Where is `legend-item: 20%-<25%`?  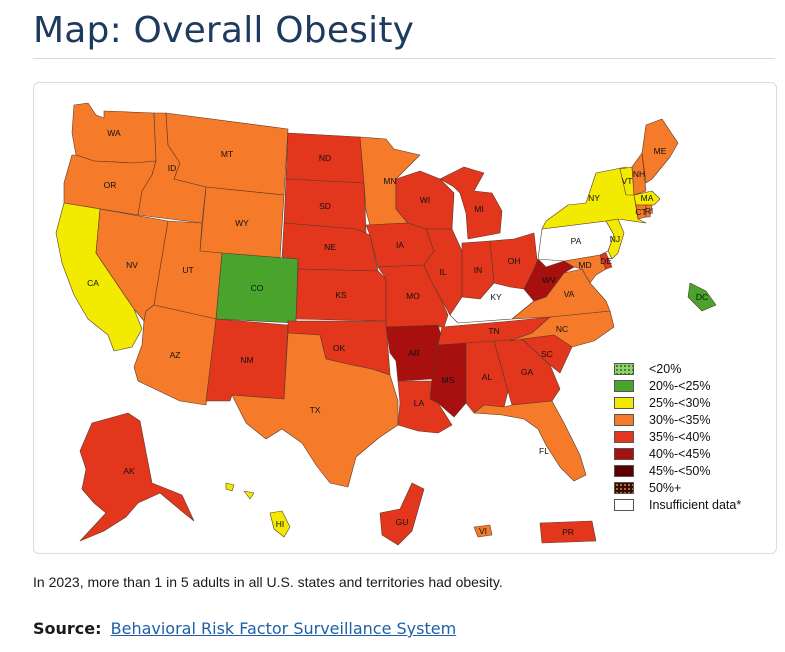
legend-item: 20%-<25% is located at coordinates (677, 385).